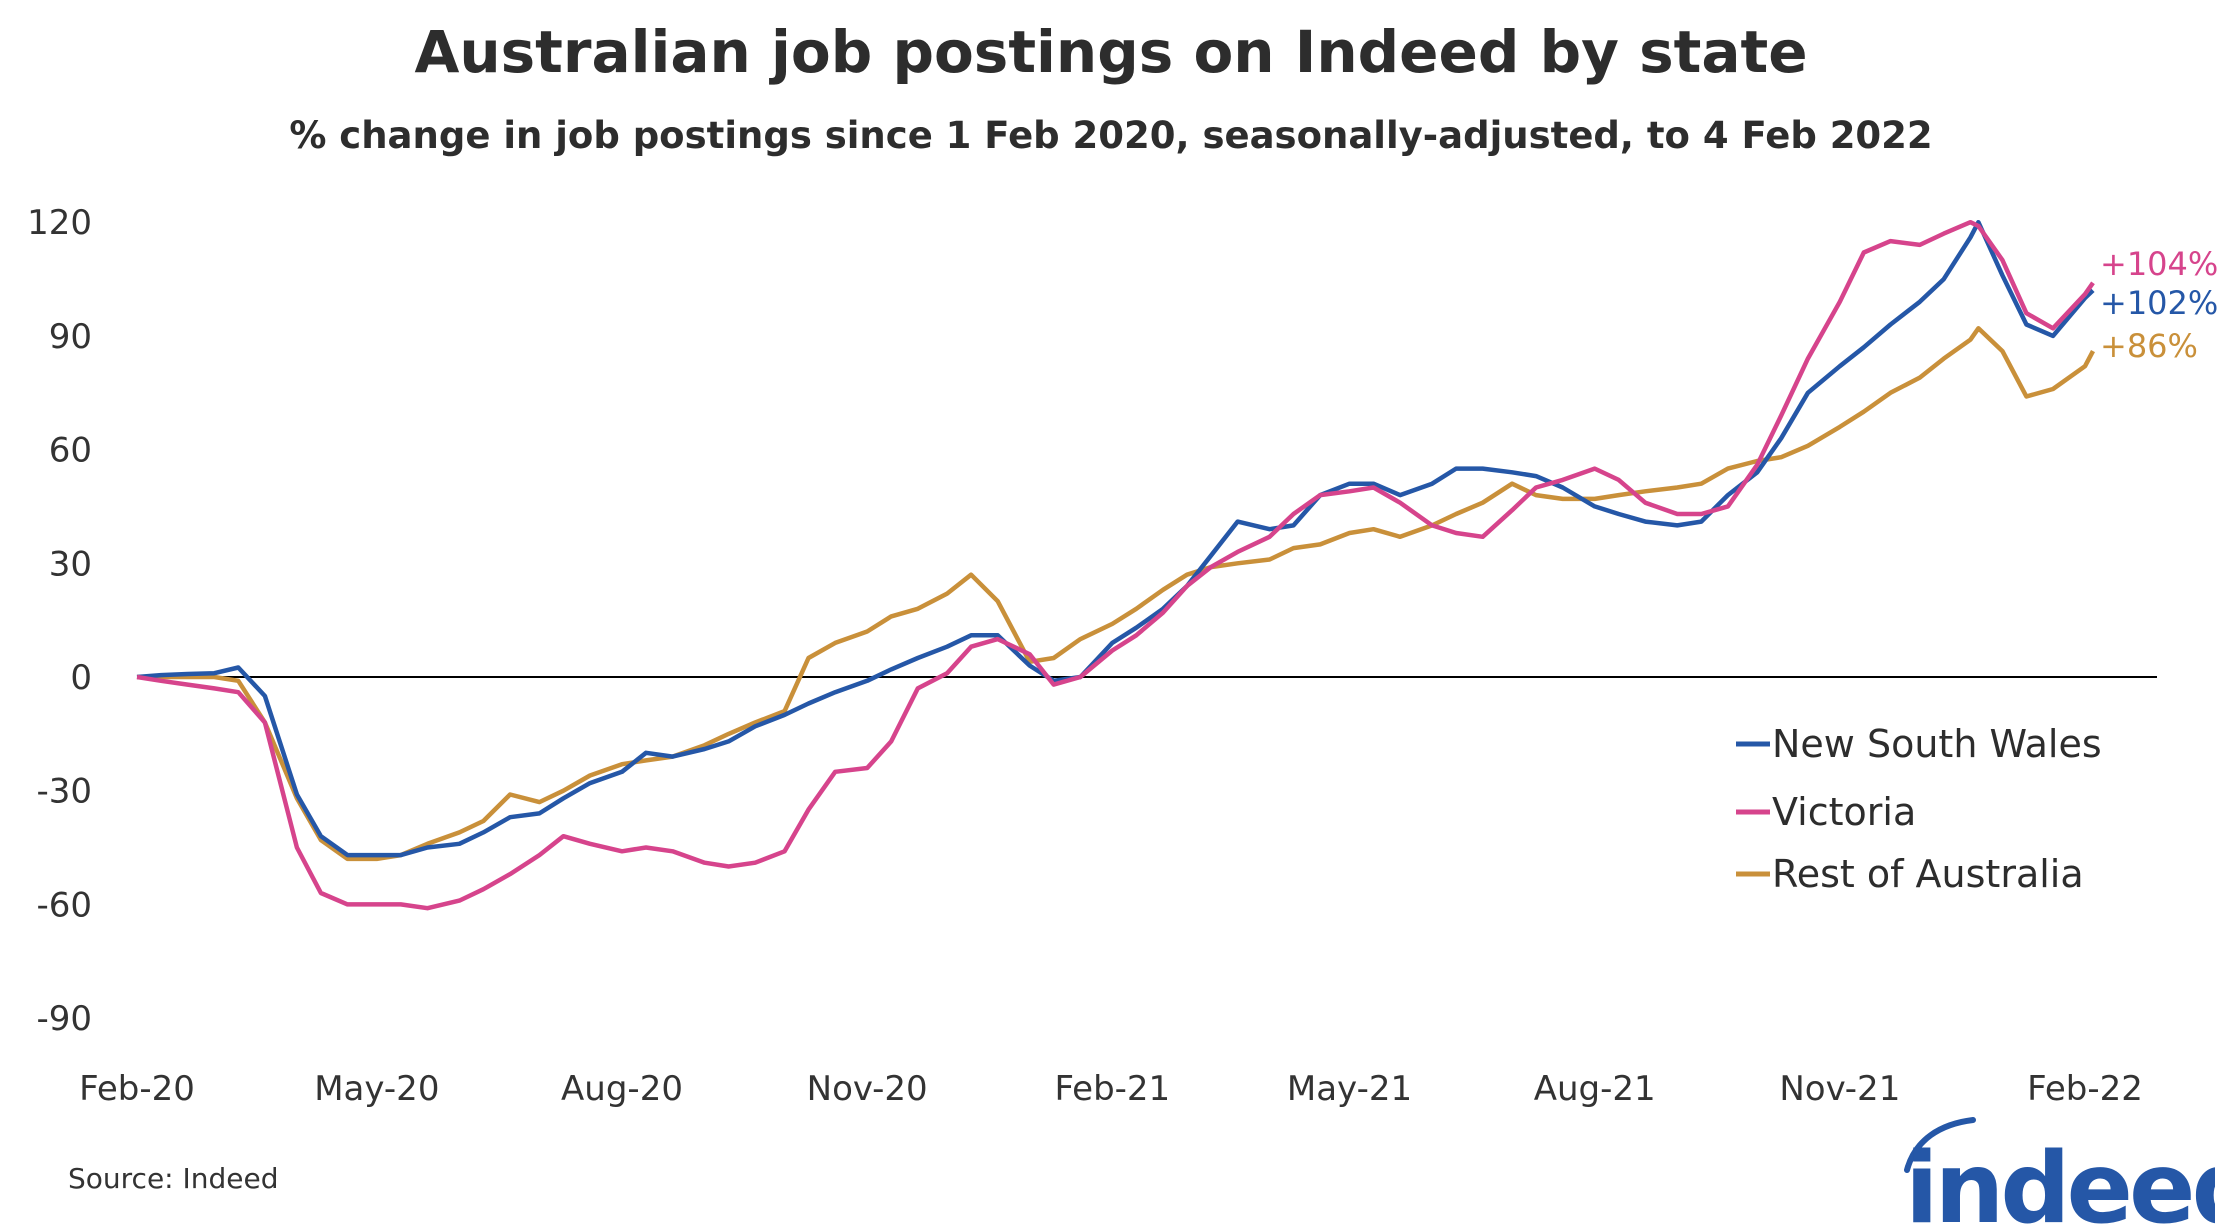 Image resolution: width=2222 pixels, height=1227 pixels. I want to click on y-axis: 120 90 60 30 0 -30 -60 -90, so click(59, 621).